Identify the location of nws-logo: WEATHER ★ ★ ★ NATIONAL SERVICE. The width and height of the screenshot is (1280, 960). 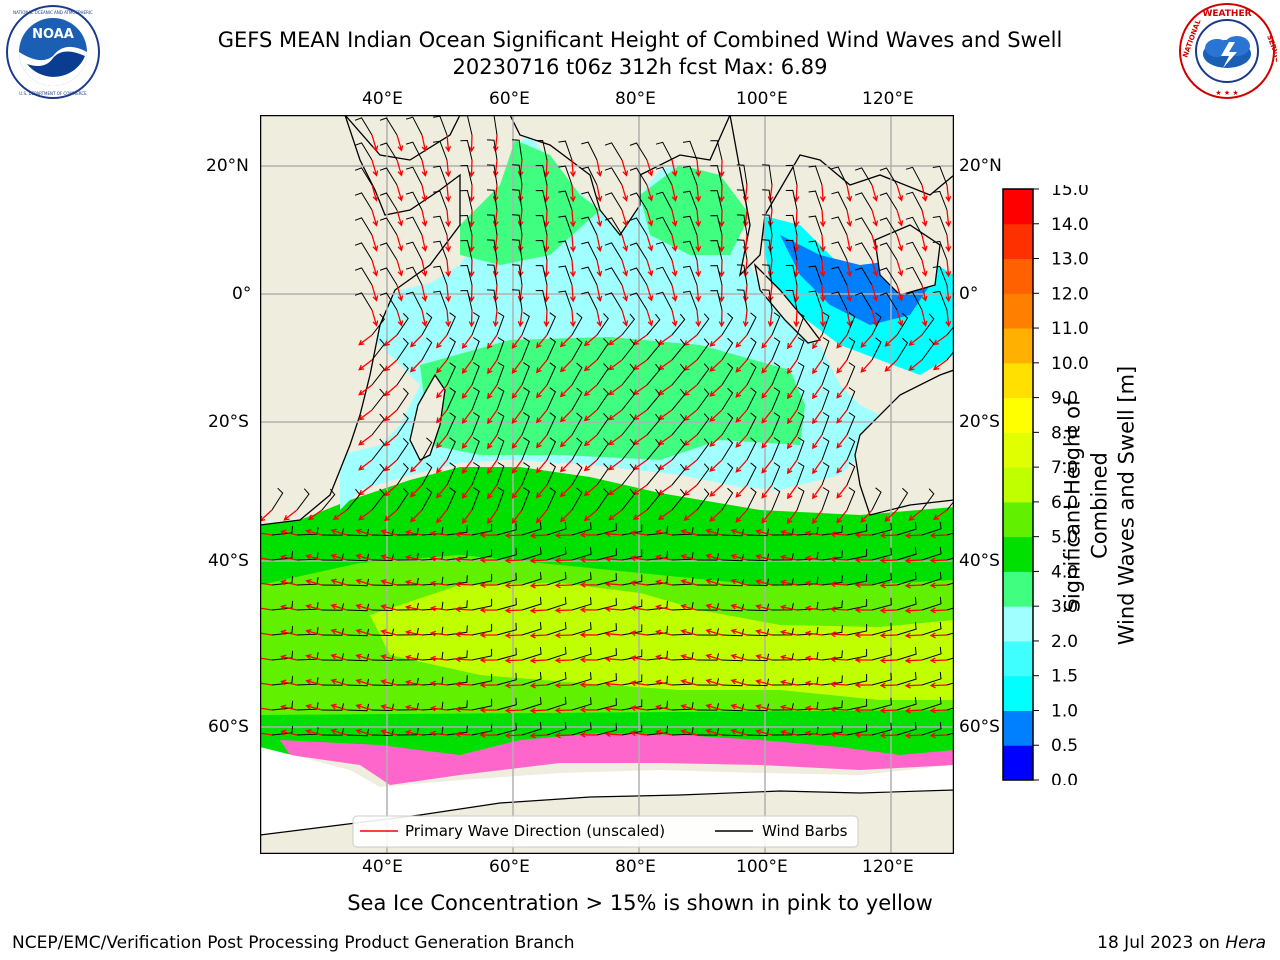
(1228, 51).